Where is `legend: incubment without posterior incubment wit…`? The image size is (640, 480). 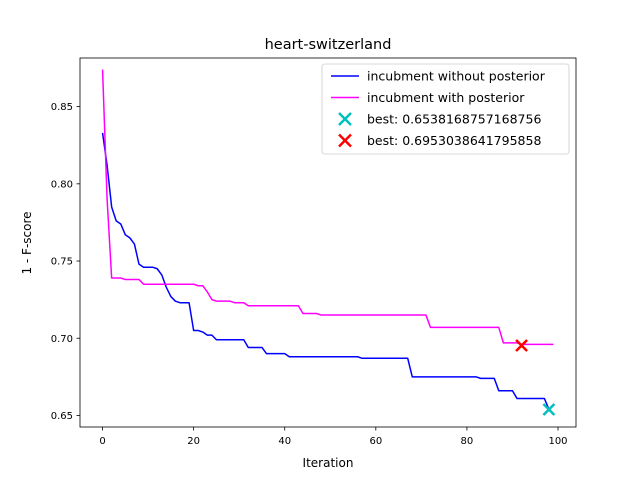
legend: incubment without posterior incubment wit… is located at coordinates (445, 109).